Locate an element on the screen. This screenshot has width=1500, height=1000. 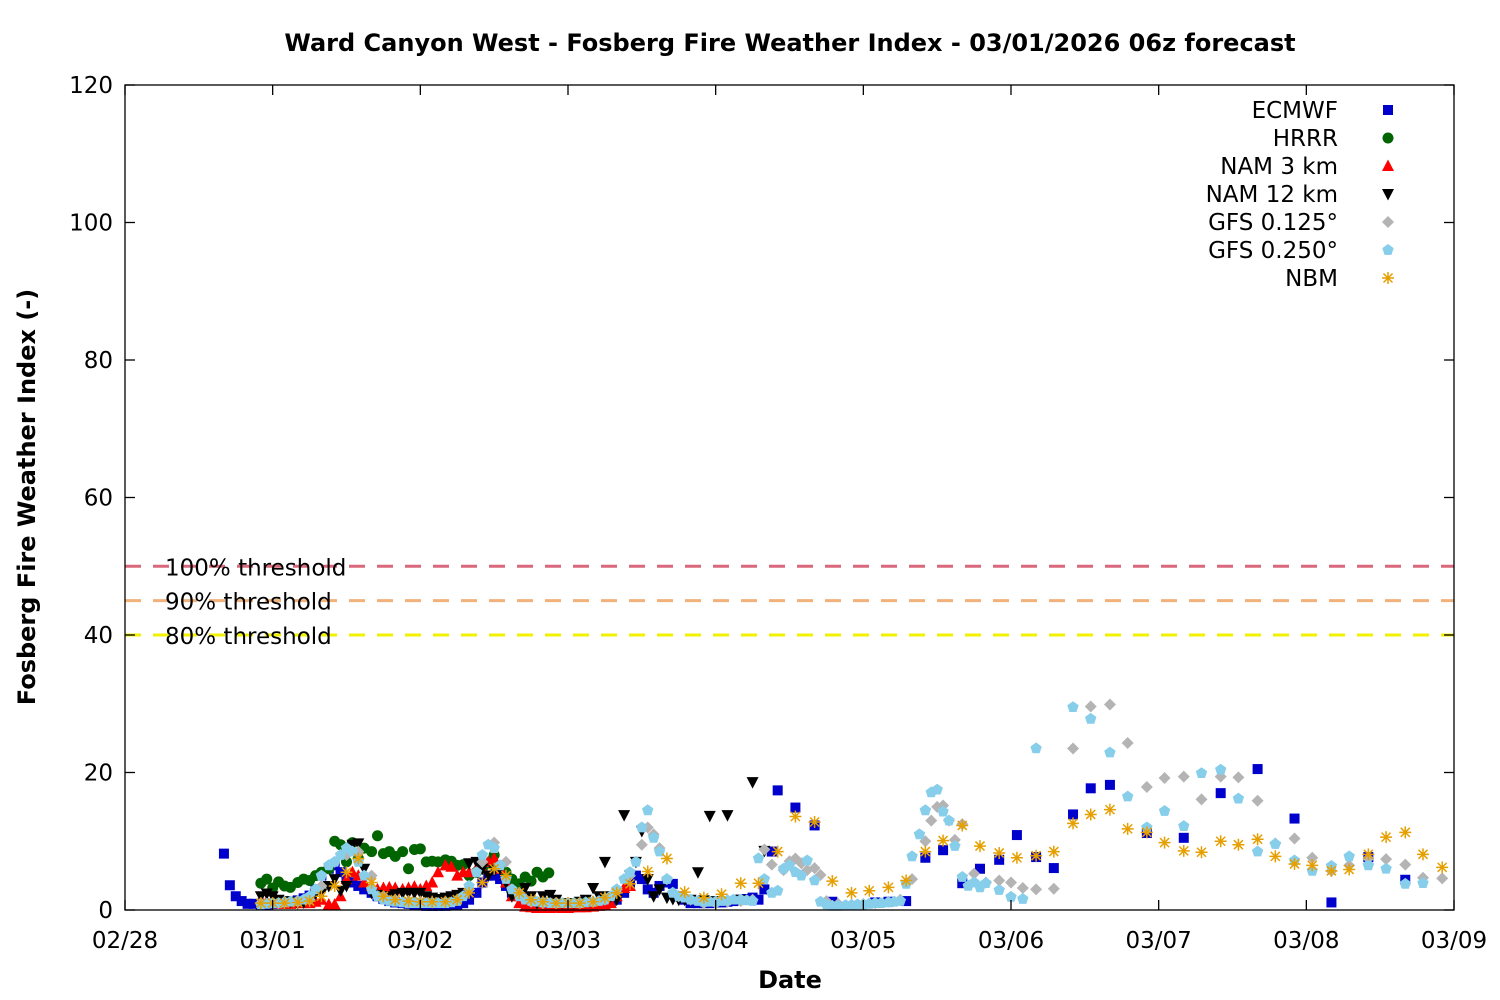
x-tick-label: 03/03 is located at coordinates (568, 941).